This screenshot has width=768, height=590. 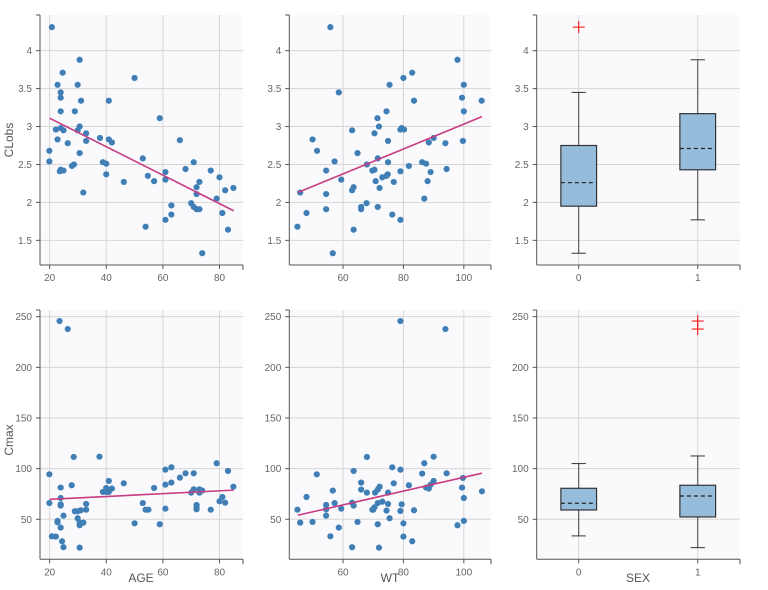 I want to click on panel-1: 20 40 60 80 1.5 2 2.5 3 3.5 4, so click(x=131, y=149).